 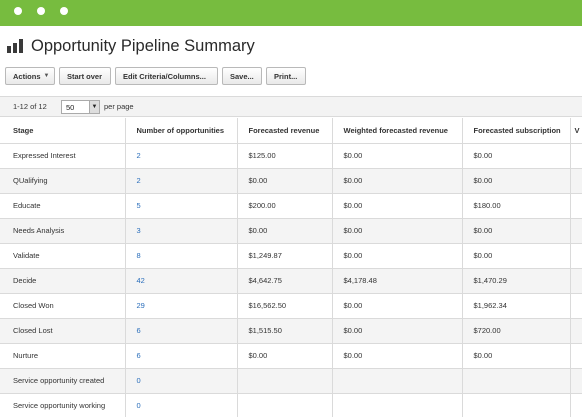 What do you see at coordinates (63, 131) in the screenshot?
I see `column-header-stage: Stage` at bounding box center [63, 131].